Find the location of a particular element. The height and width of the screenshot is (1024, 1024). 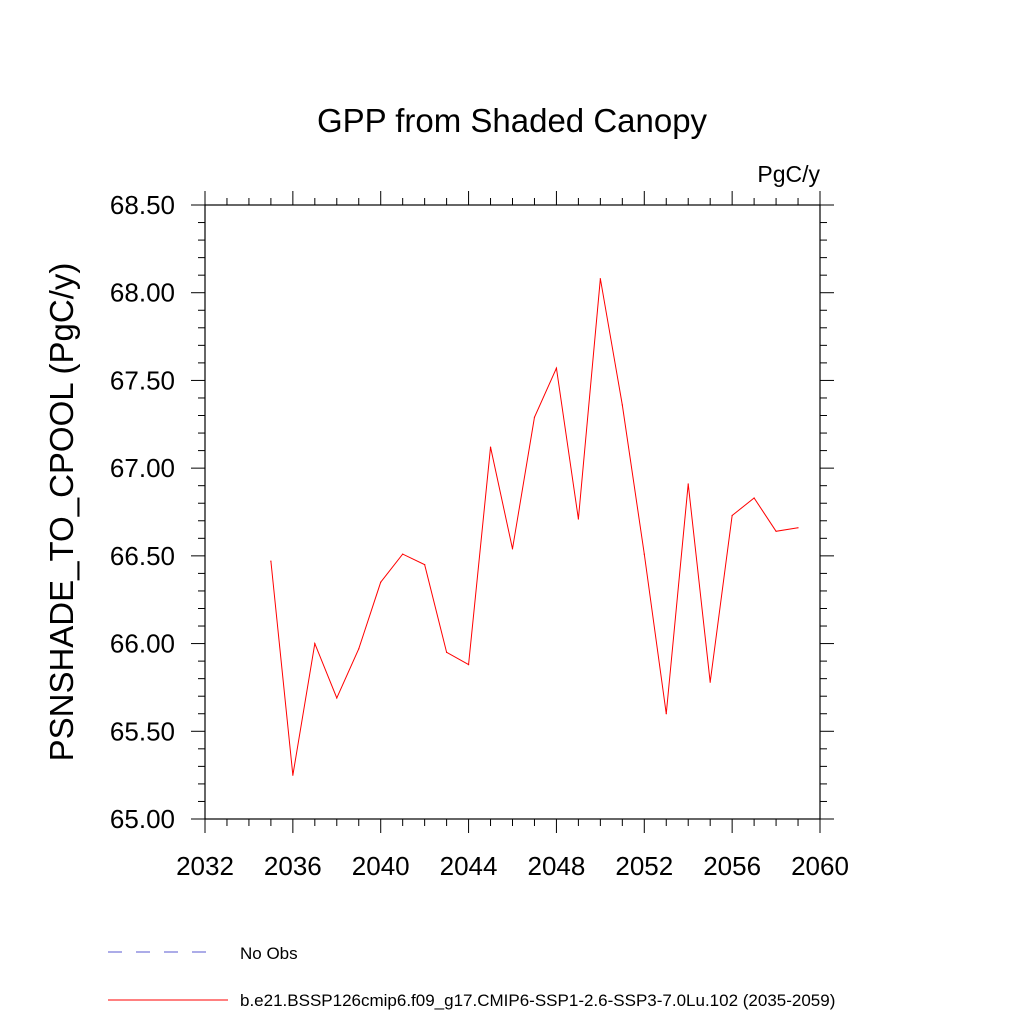

x-tick-label: 2044 is located at coordinates (469, 866).